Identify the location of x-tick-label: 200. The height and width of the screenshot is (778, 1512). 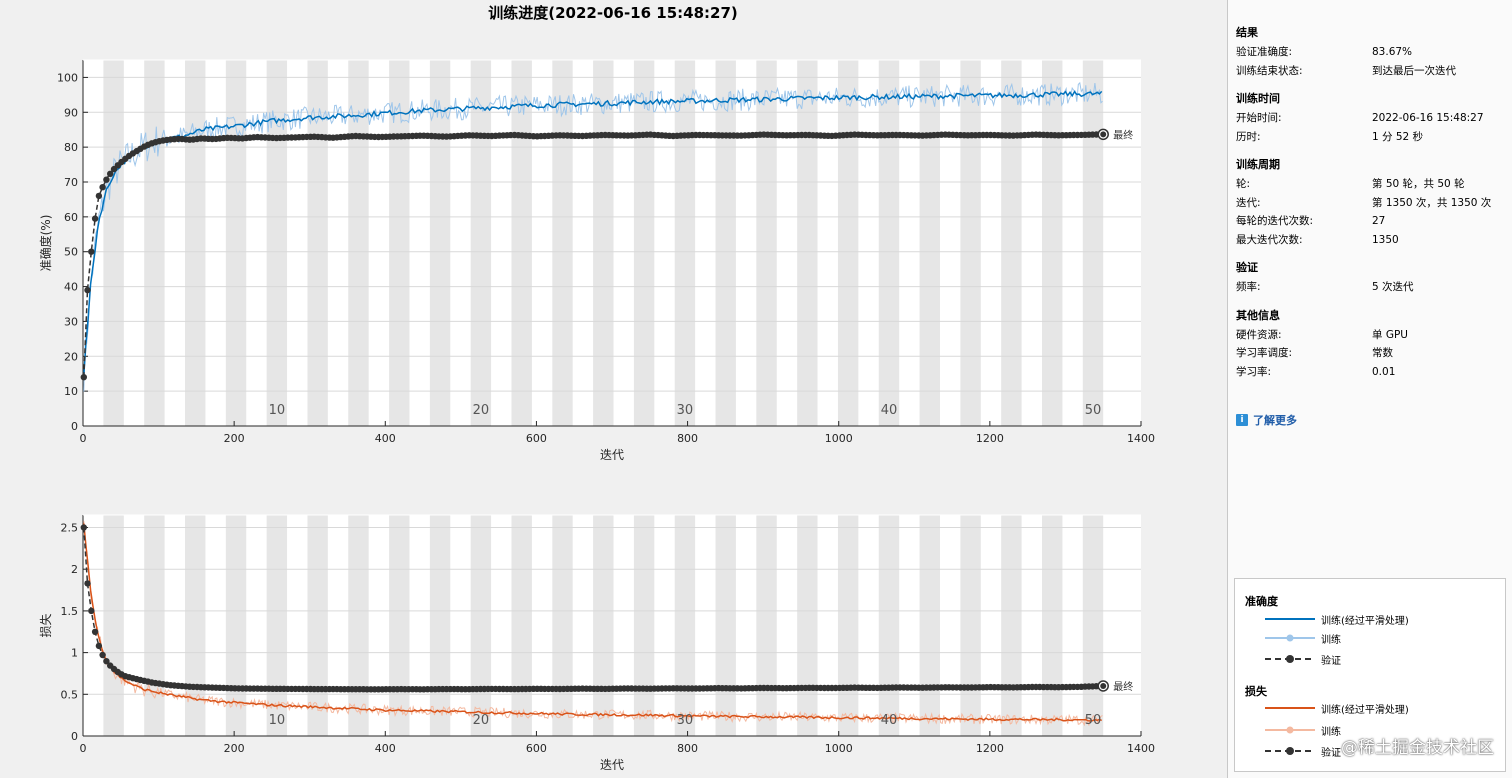
(234, 748).